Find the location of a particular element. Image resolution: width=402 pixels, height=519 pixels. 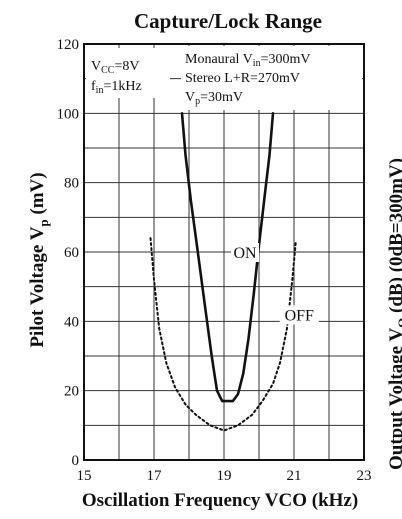

chart-title: Capture/Lock Range is located at coordinates (228, 21).